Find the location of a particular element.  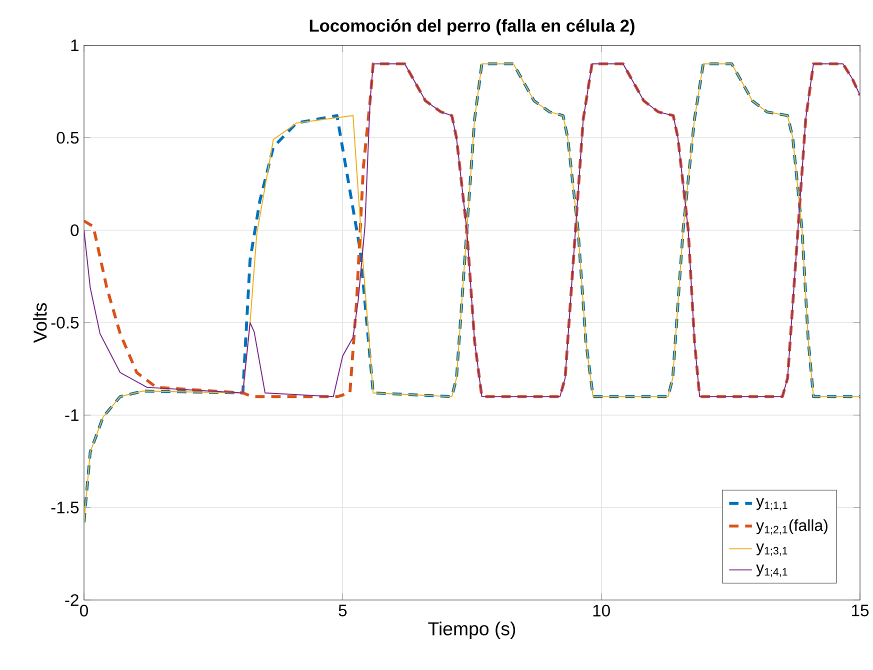

x-tick-label: 15 is located at coordinates (860, 610).